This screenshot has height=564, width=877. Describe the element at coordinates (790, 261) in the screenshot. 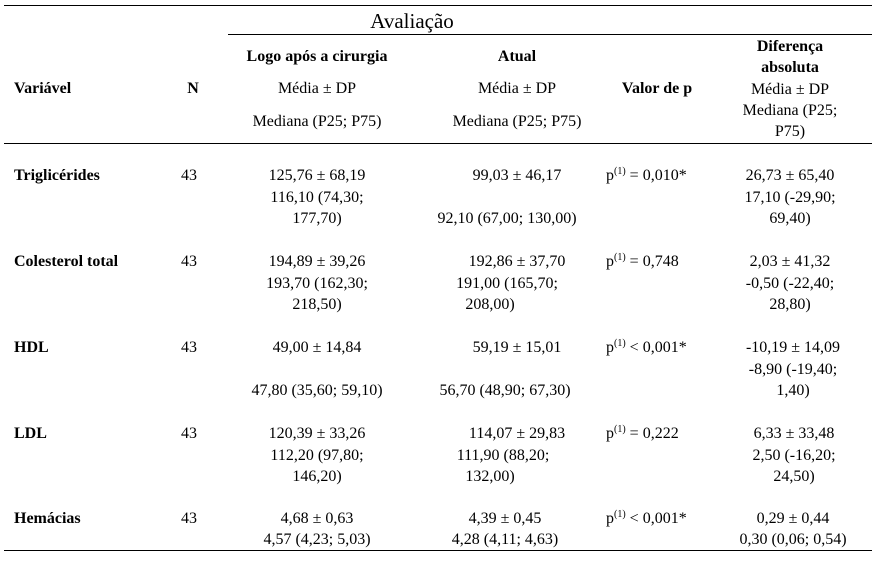

I see `row-dif-media: 2,03 ± 41,32` at that location.